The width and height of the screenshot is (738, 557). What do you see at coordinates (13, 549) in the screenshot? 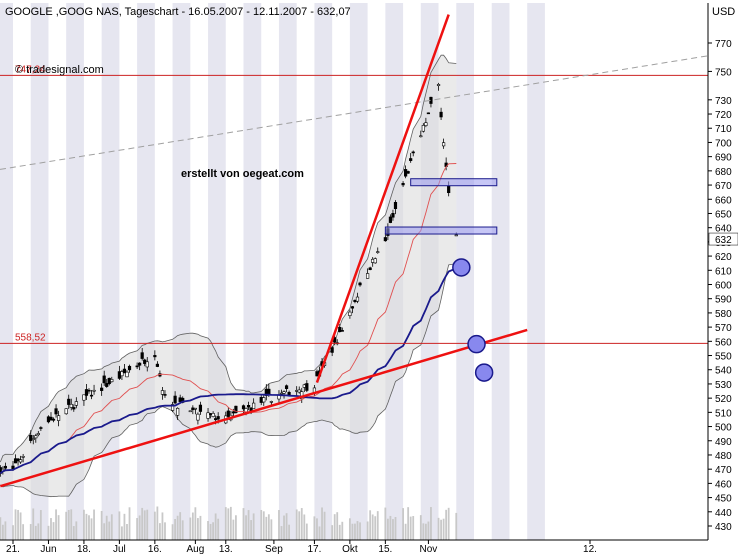
I see `x-tick-label: 21.` at bounding box center [13, 549].